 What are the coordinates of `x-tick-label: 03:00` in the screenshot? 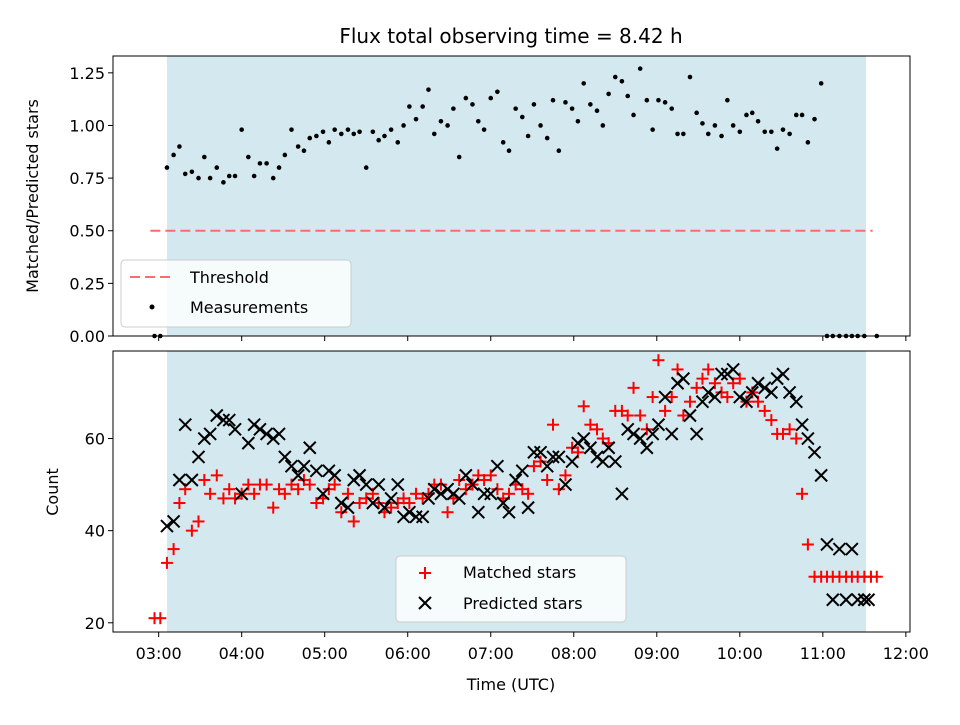 It's located at (159, 653).